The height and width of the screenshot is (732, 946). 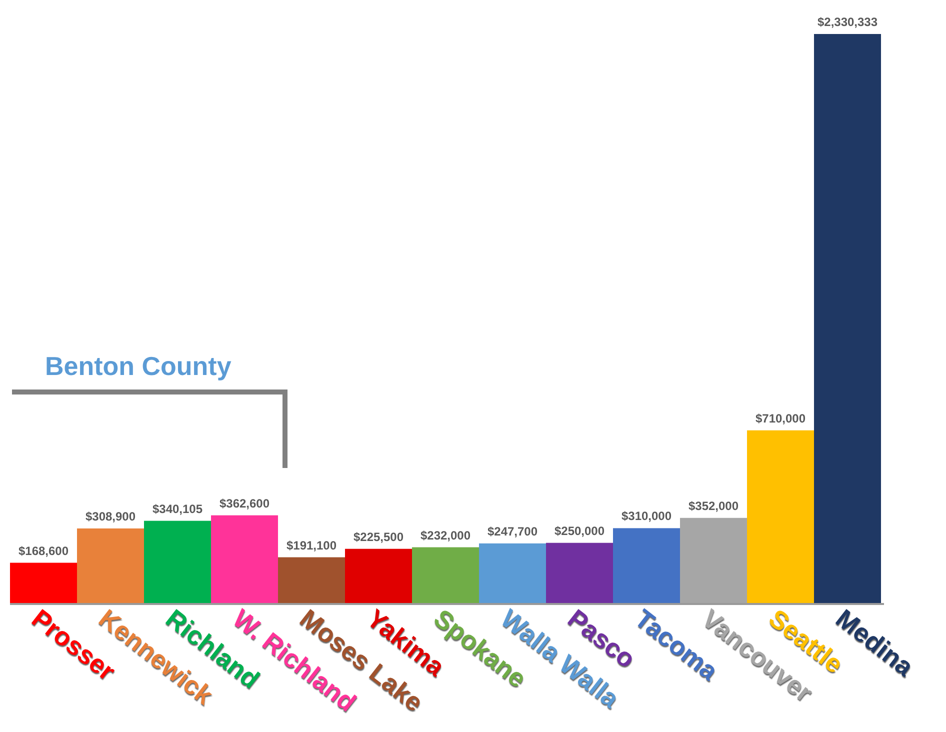 What do you see at coordinates (110, 516) in the screenshot?
I see `data-label: $308,900` at bounding box center [110, 516].